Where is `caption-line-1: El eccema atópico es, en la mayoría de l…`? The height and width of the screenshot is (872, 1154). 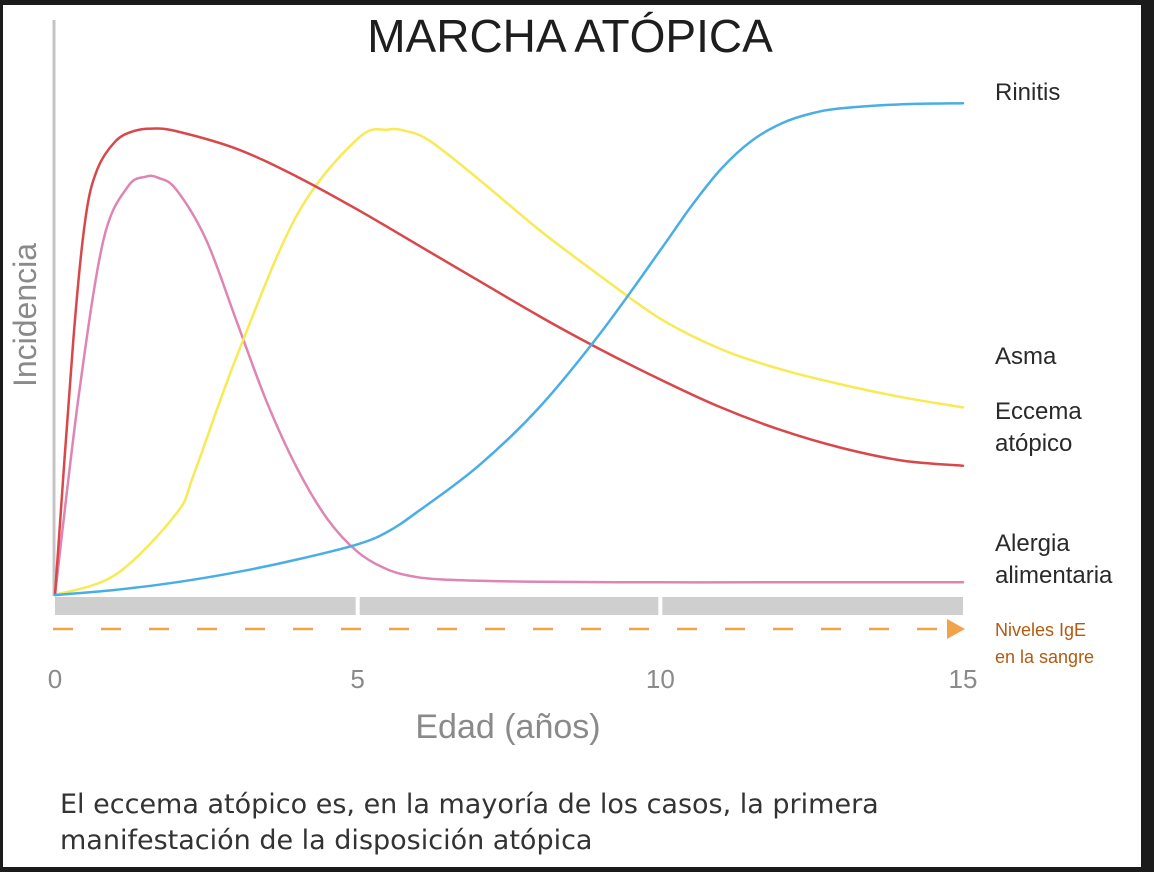
caption-line-1: El eccema atópico es, en la mayoría de l… is located at coordinates (469, 804).